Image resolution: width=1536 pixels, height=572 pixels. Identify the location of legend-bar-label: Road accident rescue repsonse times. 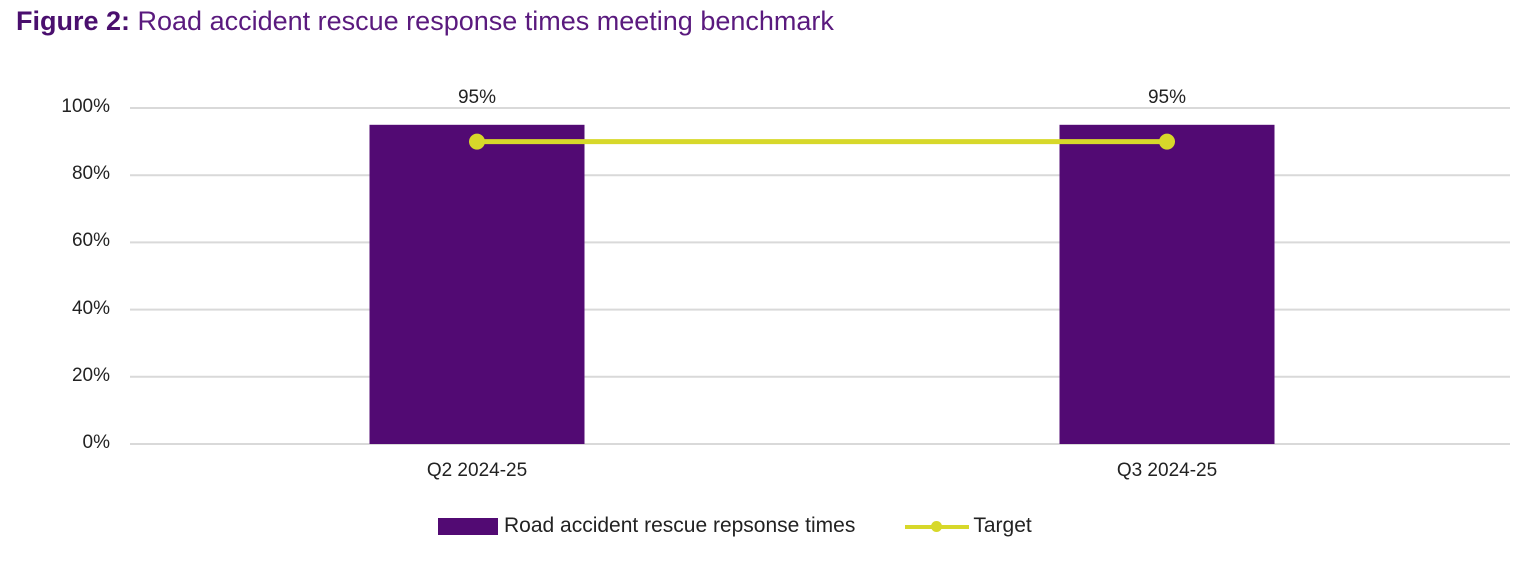
(680, 525).